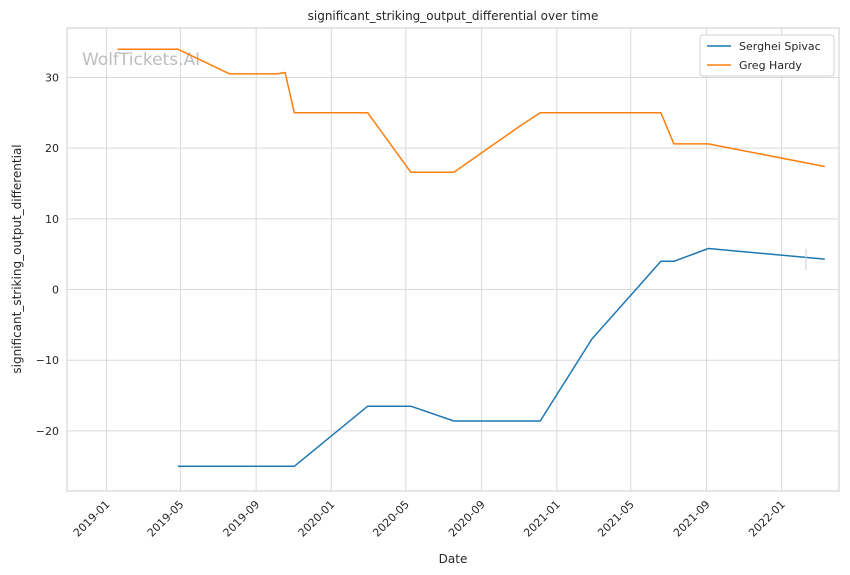 The height and width of the screenshot is (575, 850). I want to click on x-tick-label: 2019-05, so click(166, 519).